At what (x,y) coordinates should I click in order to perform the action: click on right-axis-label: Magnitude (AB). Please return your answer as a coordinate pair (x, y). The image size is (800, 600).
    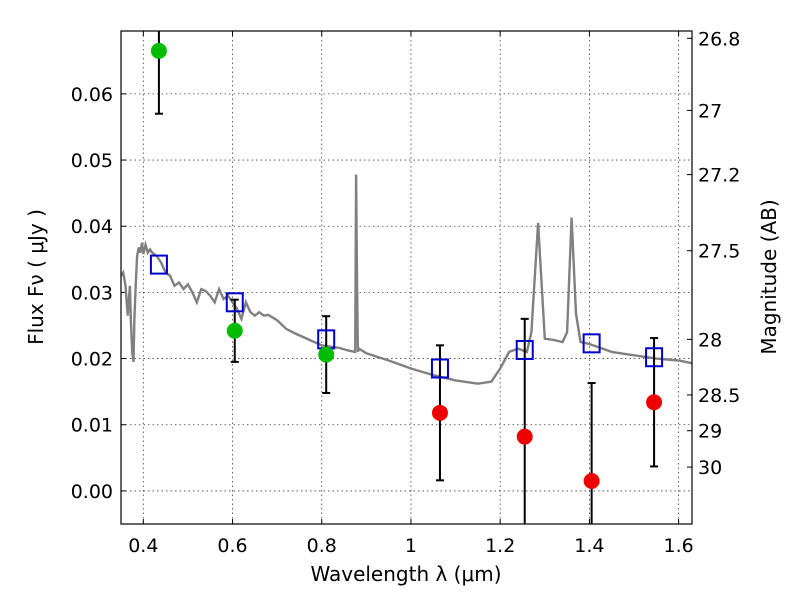
    Looking at the image, I should click on (769, 276).